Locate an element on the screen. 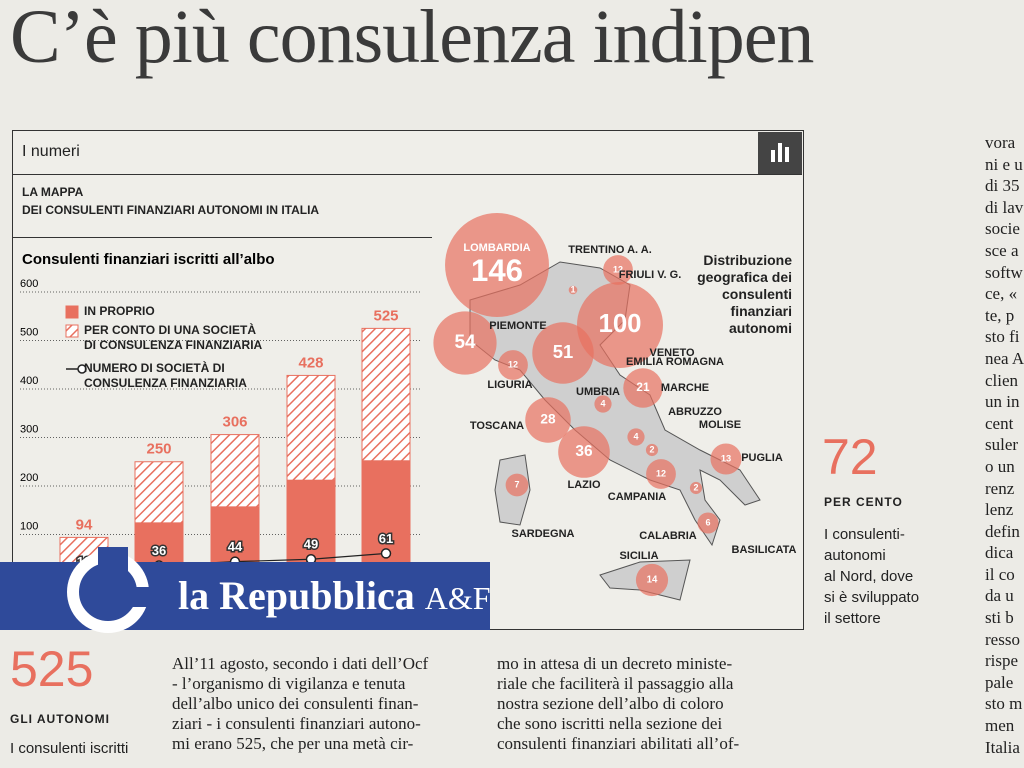  text-line: o un is located at coordinates (1000, 466).